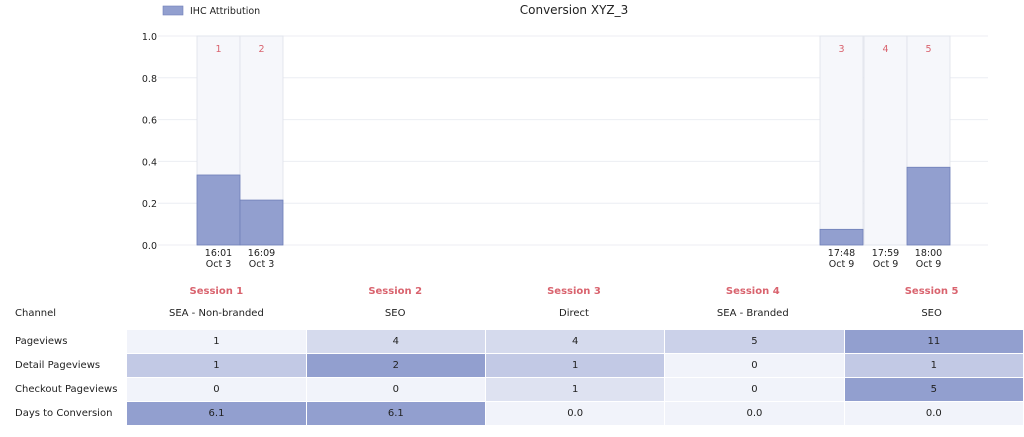 This screenshot has height=437, width=1024. Describe the element at coordinates (149, 246) in the screenshot. I see `y-tick-label: 0.0` at that location.